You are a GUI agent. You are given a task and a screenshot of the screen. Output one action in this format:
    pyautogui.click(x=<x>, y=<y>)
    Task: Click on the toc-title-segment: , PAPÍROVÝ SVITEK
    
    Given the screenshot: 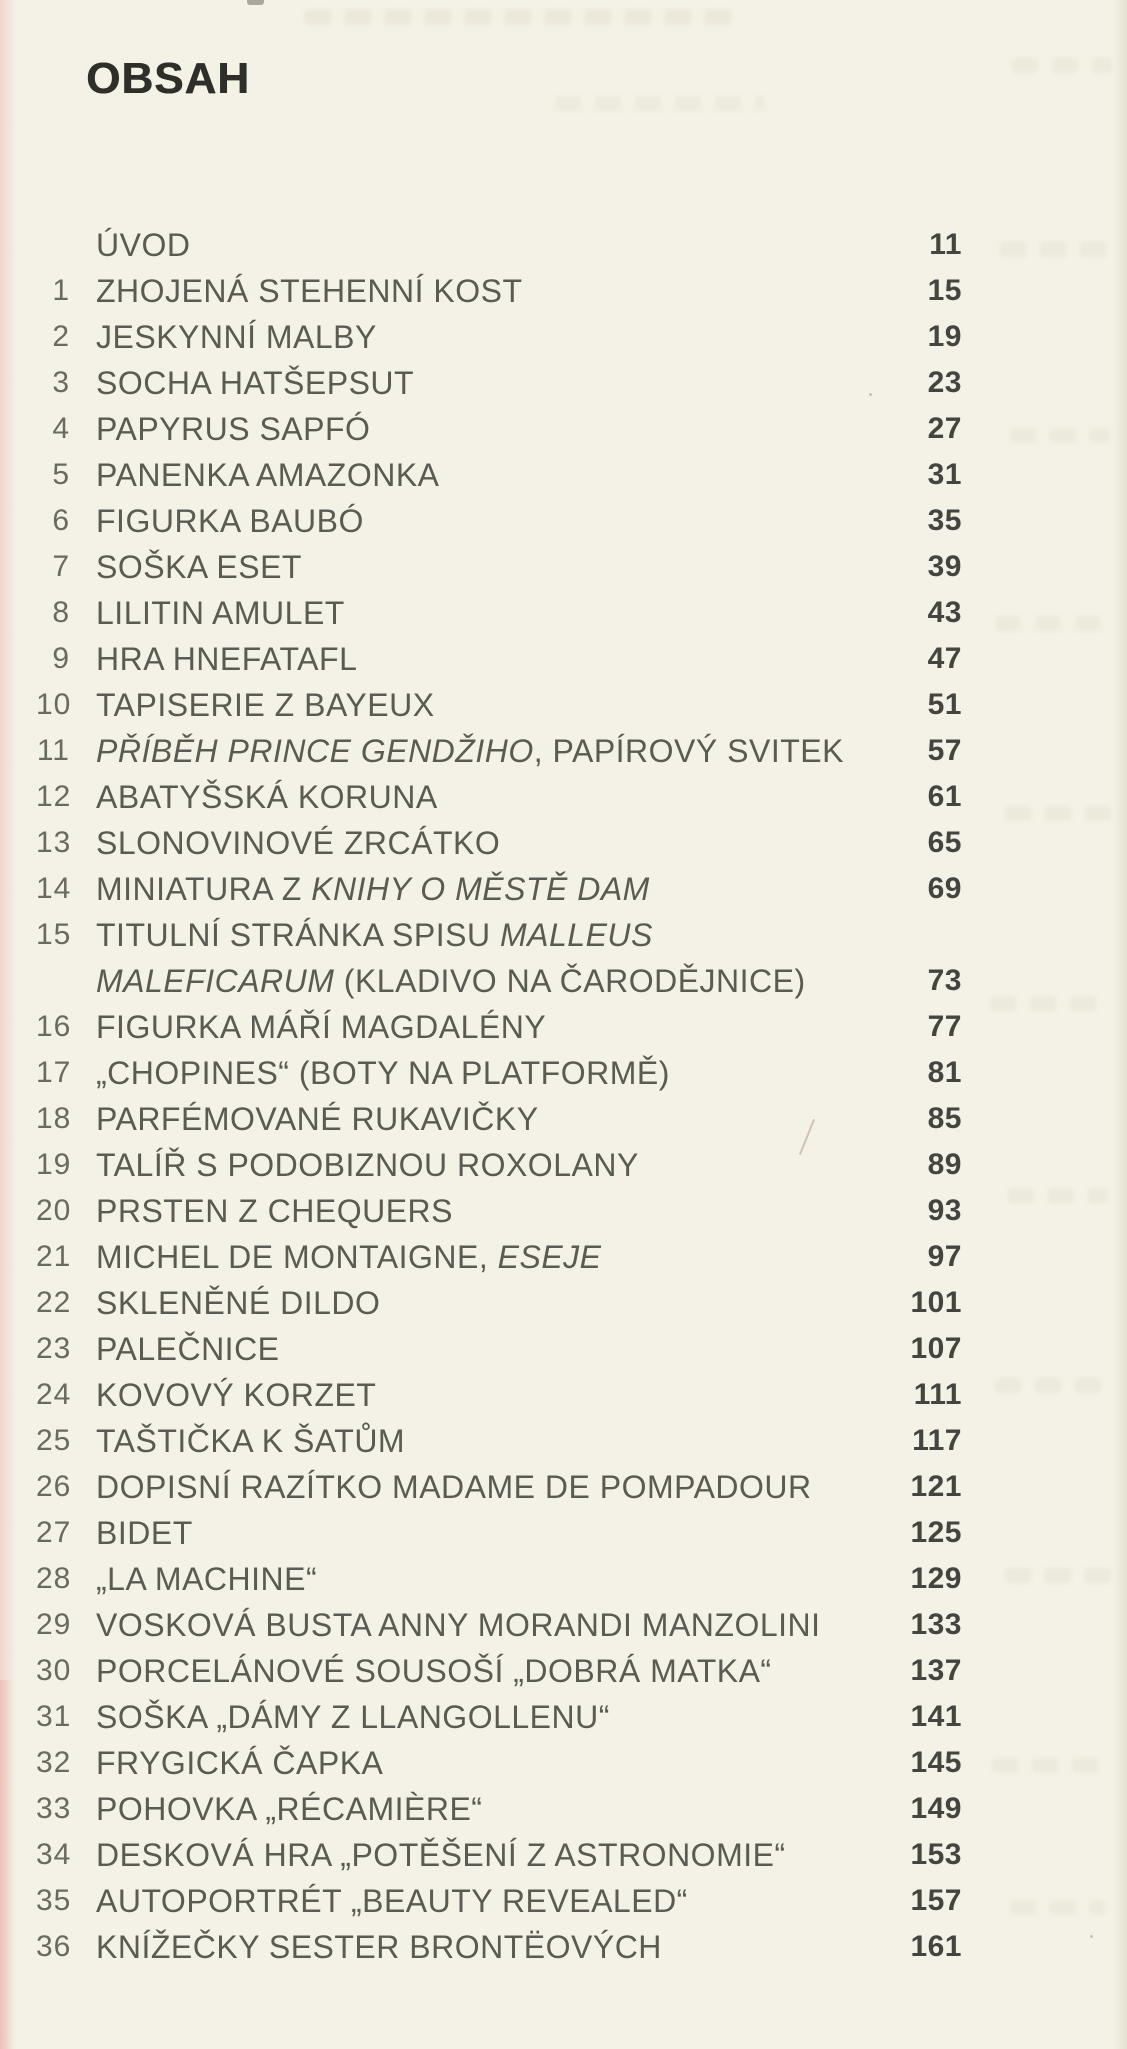 What is the action you would take?
    pyautogui.click(x=688, y=751)
    